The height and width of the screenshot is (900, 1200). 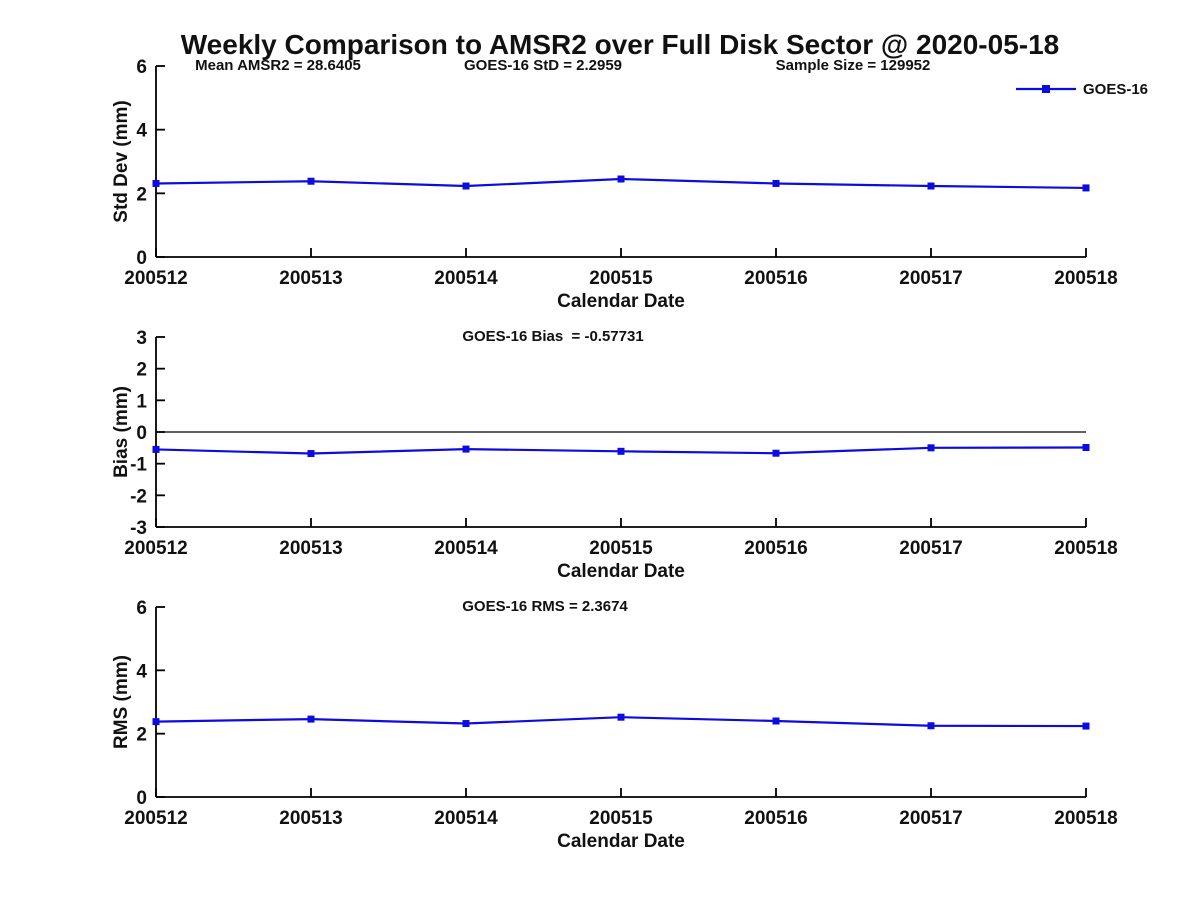 I want to click on annotation-rms-0: GOES-16 RMS = 2.3674, so click(x=545, y=606).